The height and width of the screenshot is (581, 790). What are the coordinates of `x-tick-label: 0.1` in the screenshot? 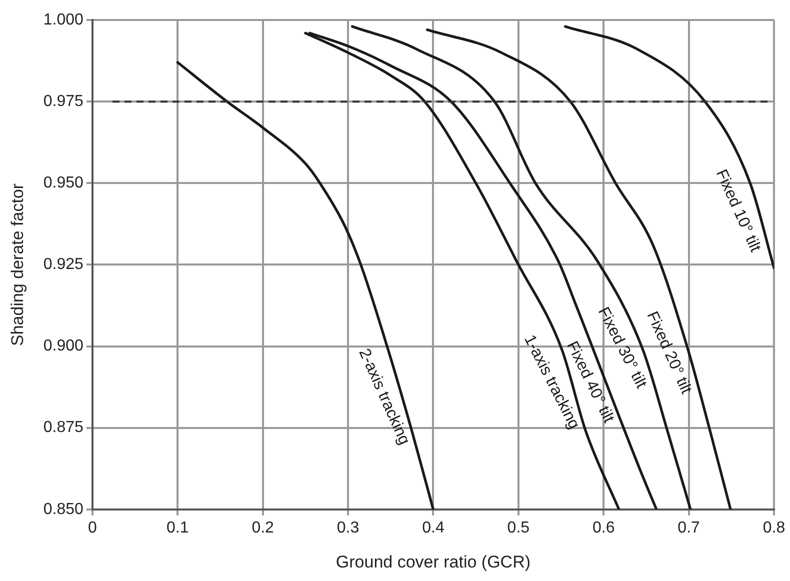 It's located at (177, 527).